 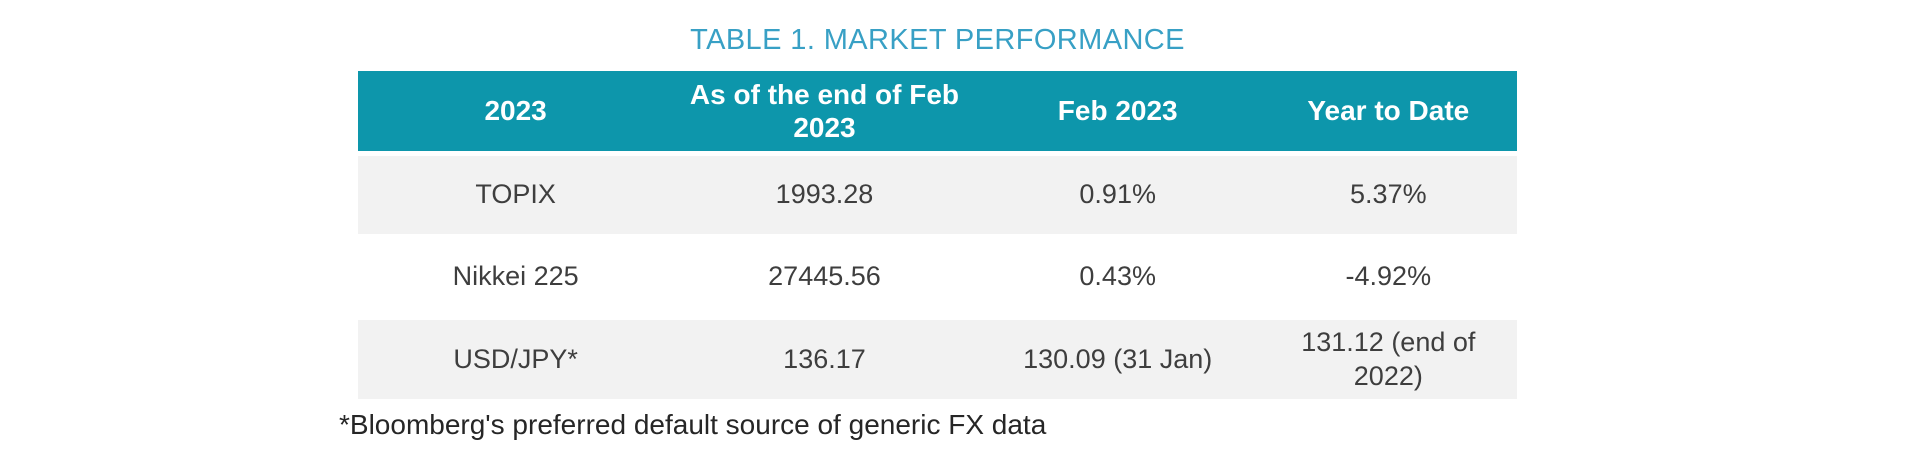 What do you see at coordinates (1388, 358) in the screenshot?
I see `cell-usd-jpy-year-to-date: 131.12 (end of 2022)` at bounding box center [1388, 358].